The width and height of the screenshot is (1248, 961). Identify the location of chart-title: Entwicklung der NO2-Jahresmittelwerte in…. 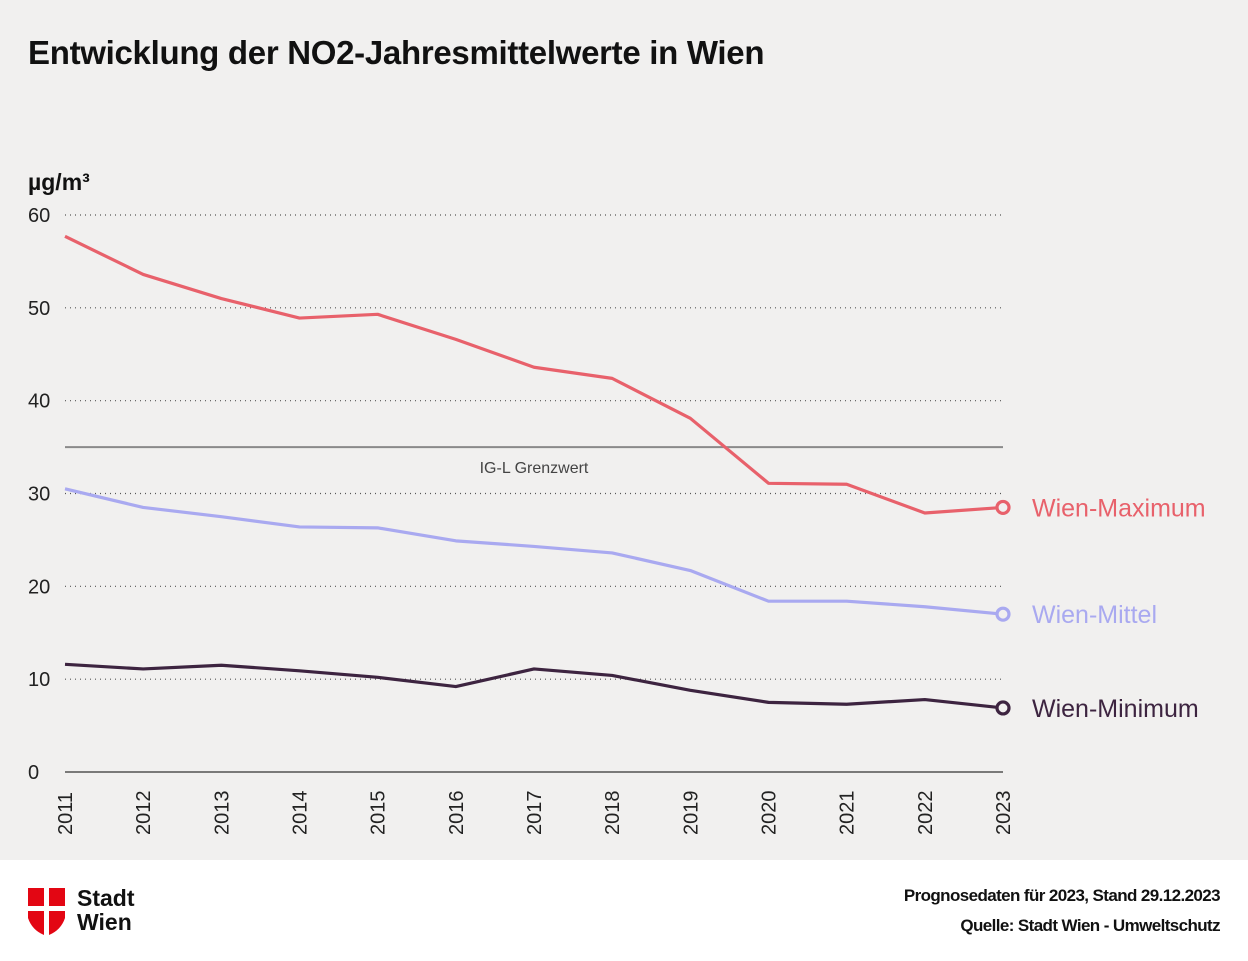
(396, 52).